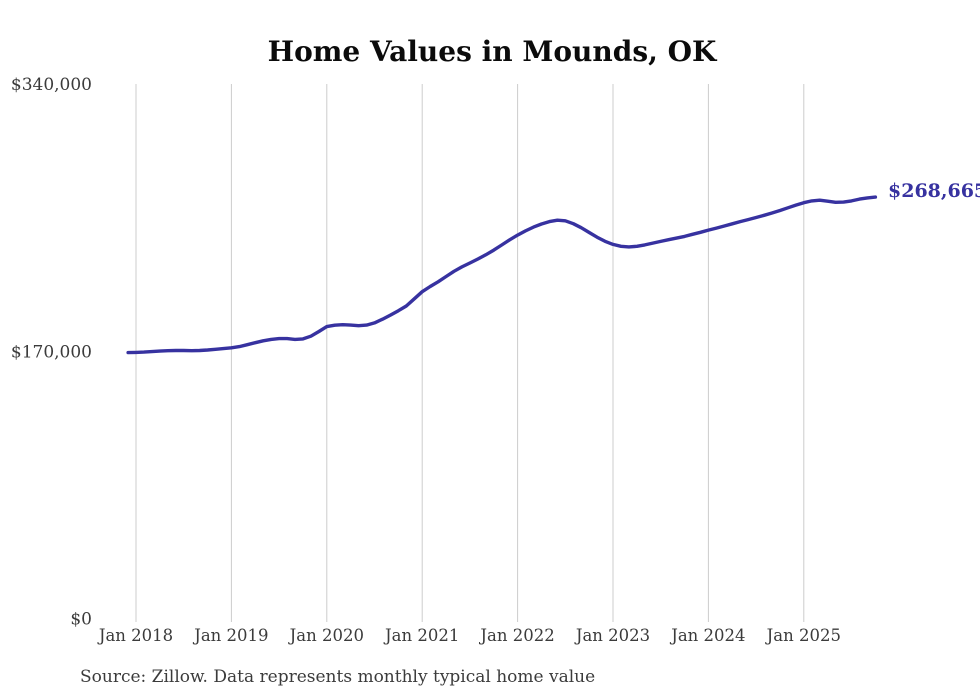  I want to click on end-value-label: $268,665, so click(934, 191).